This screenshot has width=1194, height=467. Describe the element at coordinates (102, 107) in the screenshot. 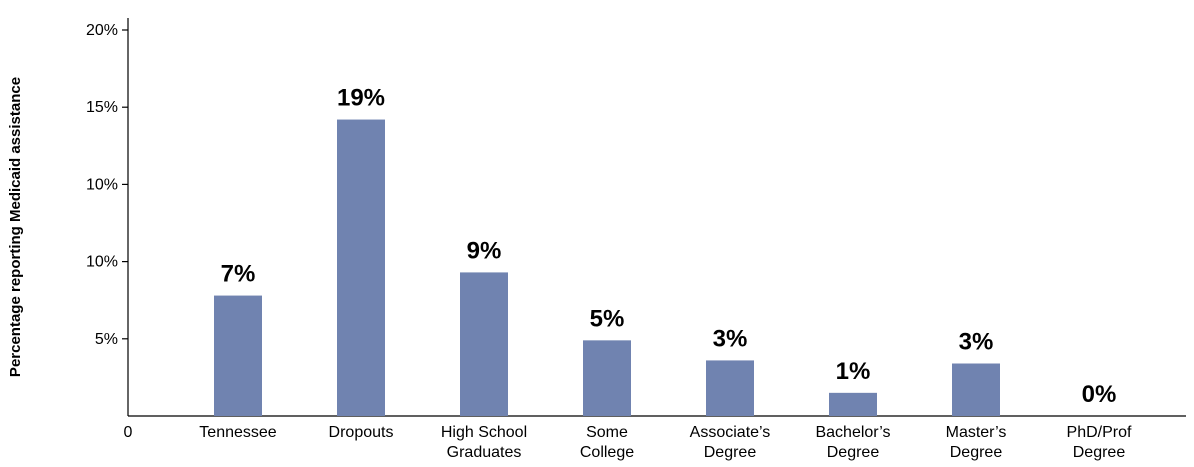

I see `y-tick-label: 15%` at that location.